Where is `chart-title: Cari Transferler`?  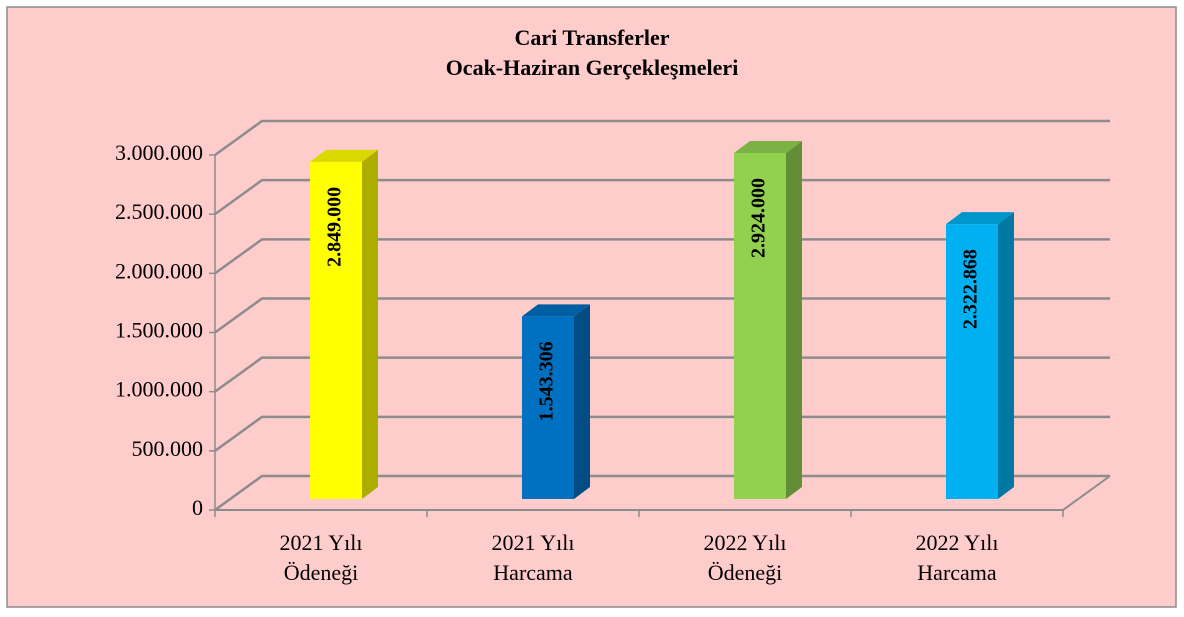 chart-title: Cari Transferler is located at coordinates (592, 37).